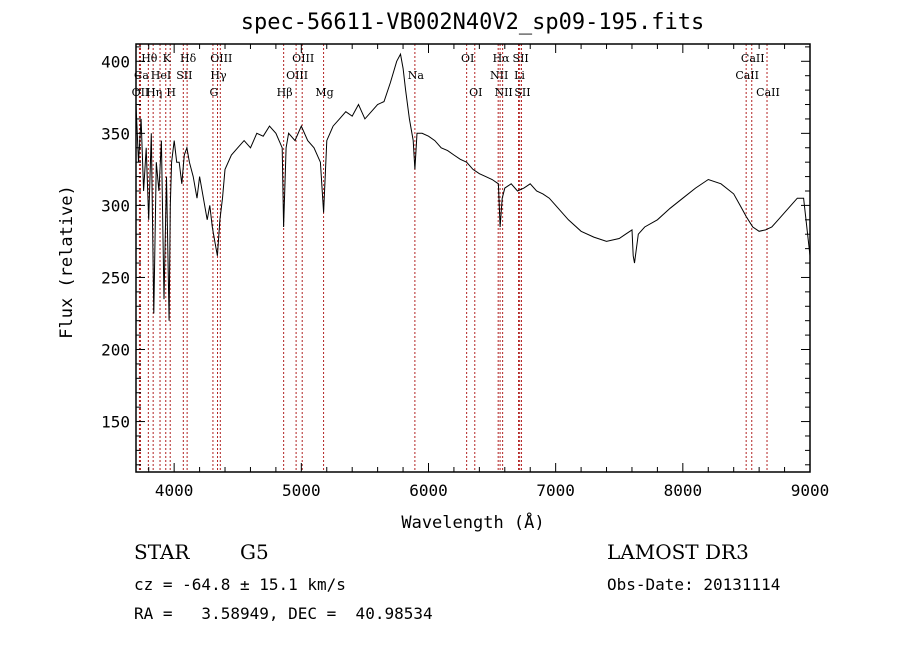 This screenshot has width=900, height=649. I want to click on line-label-13: OIII, so click(303, 58).